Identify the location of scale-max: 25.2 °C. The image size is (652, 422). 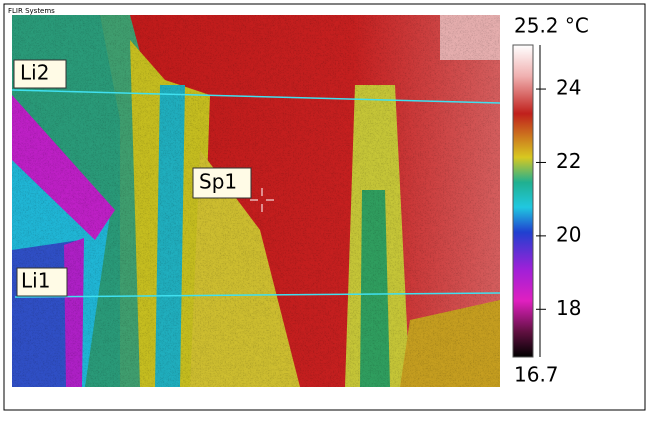
(551, 26).